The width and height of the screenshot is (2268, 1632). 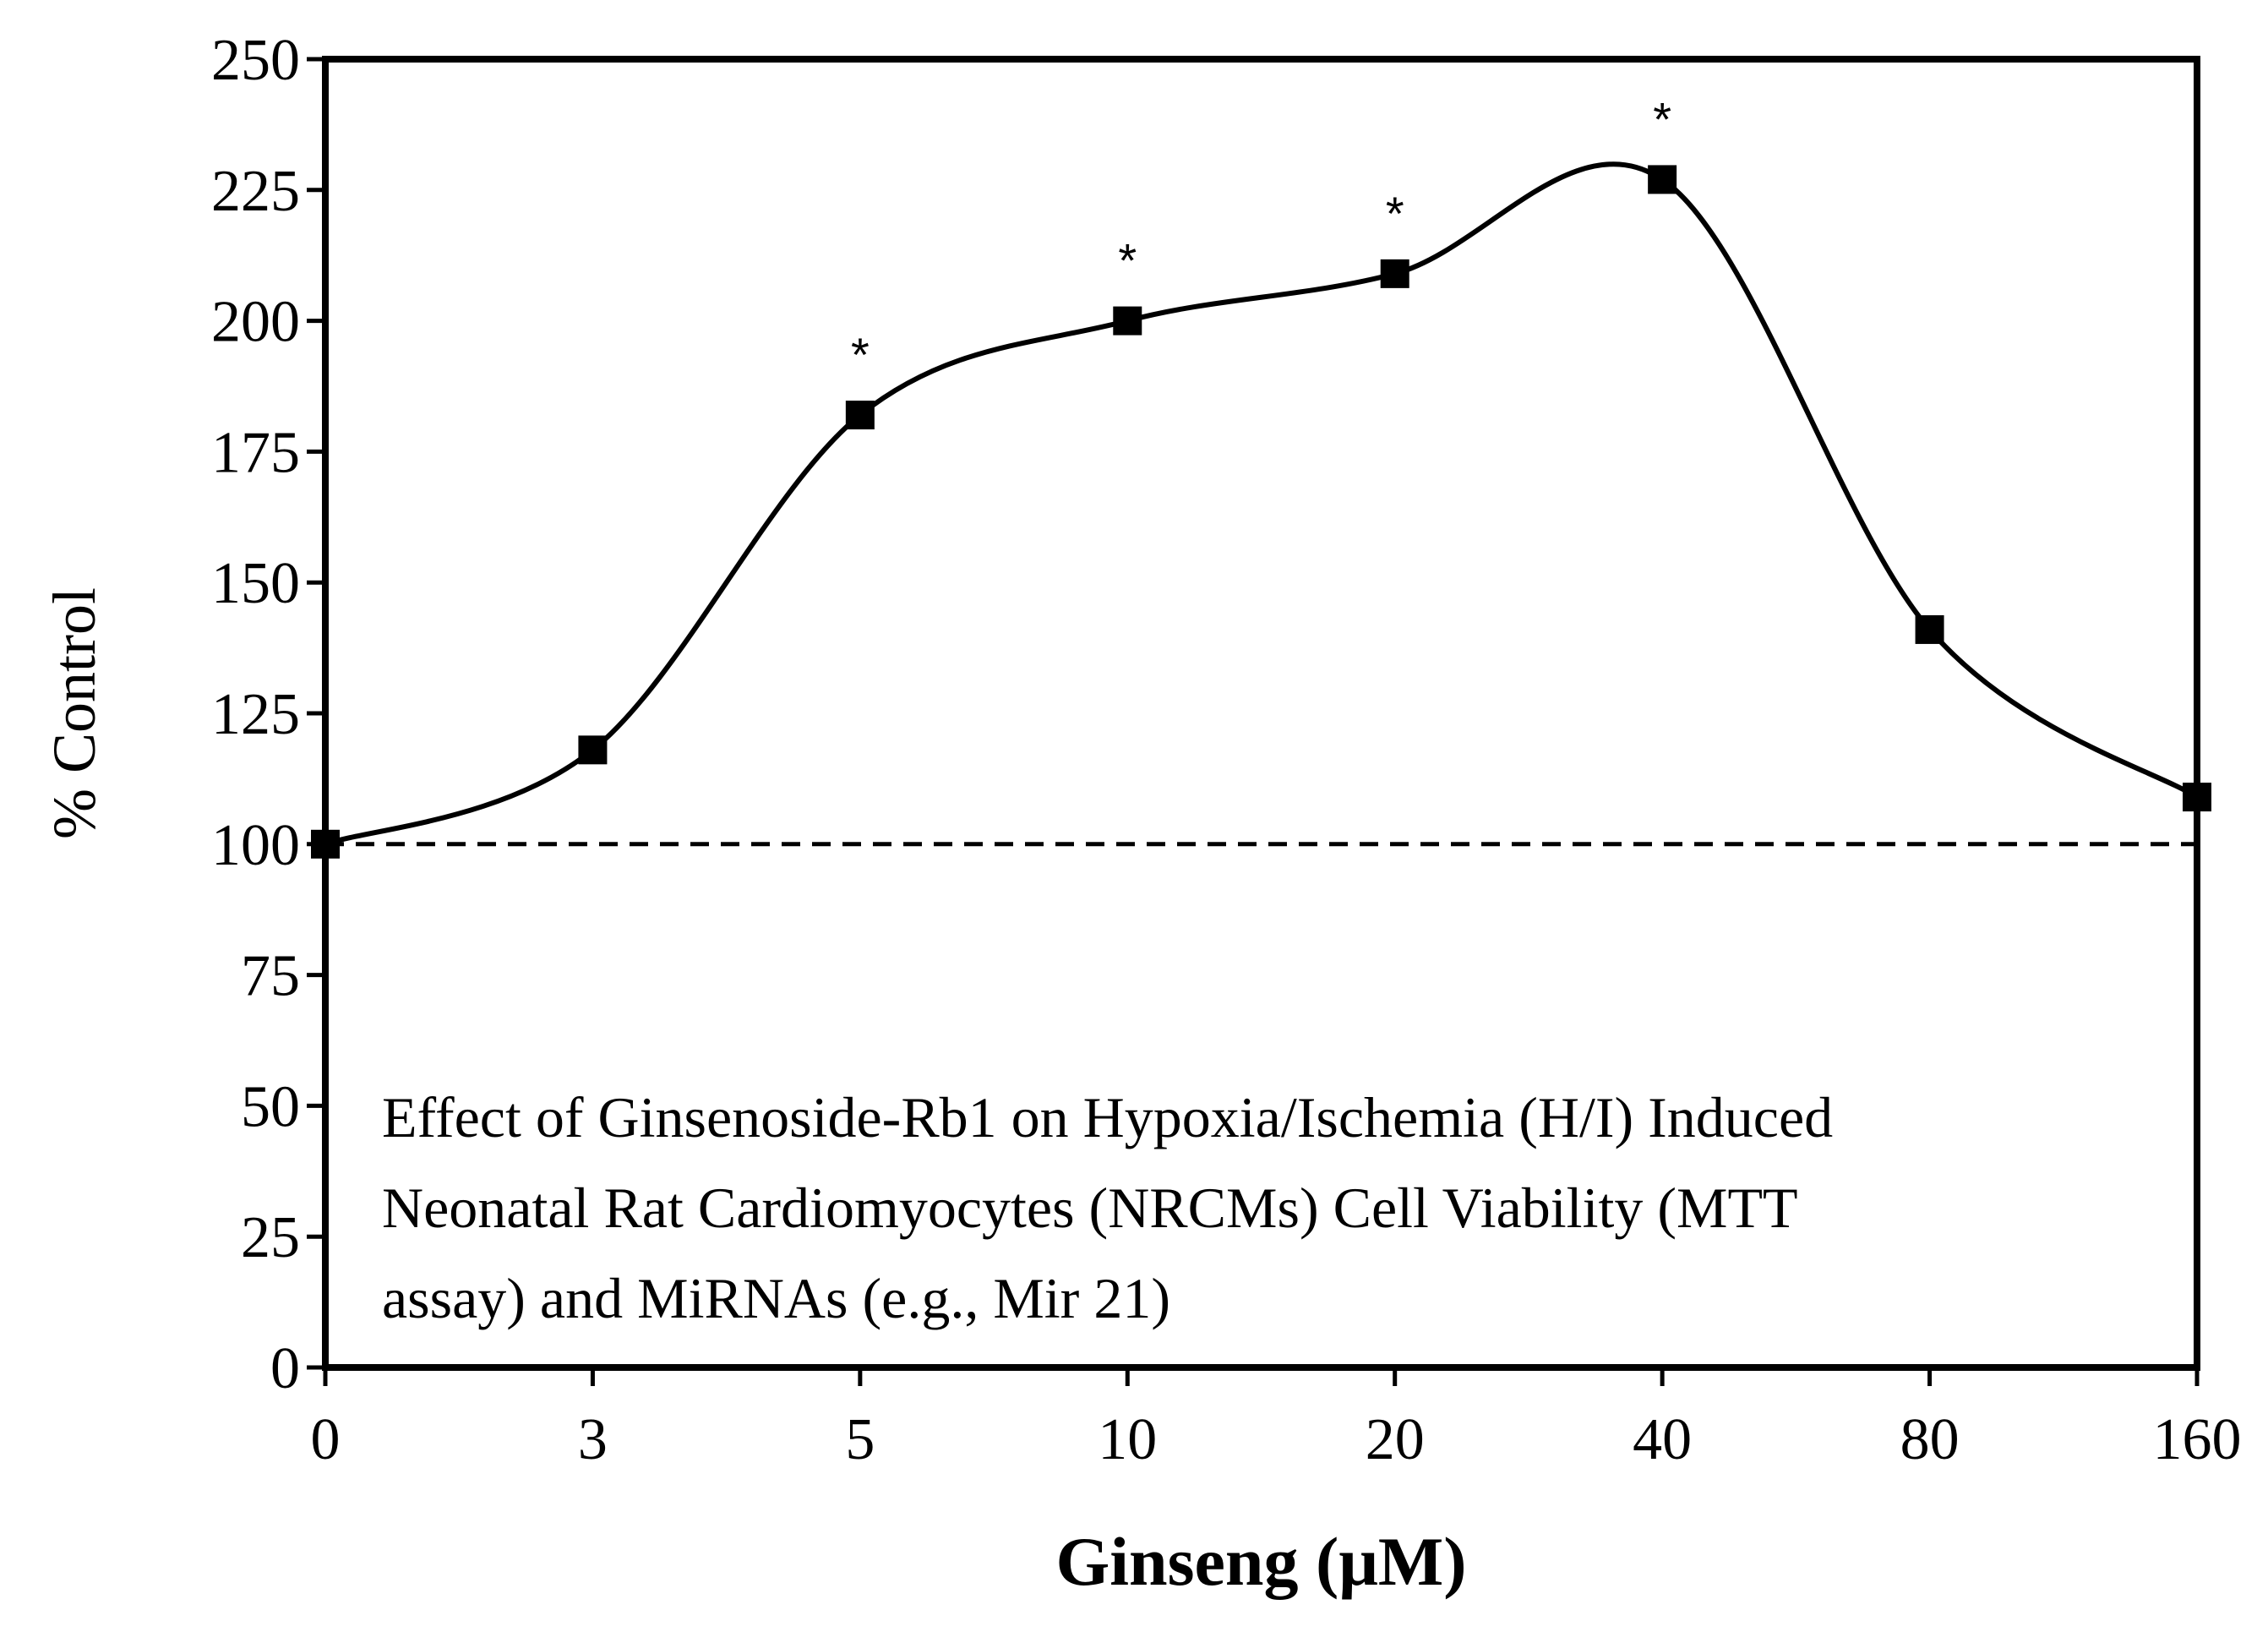 What do you see at coordinates (1127, 1439) in the screenshot?
I see `x-tick-label: 10` at bounding box center [1127, 1439].